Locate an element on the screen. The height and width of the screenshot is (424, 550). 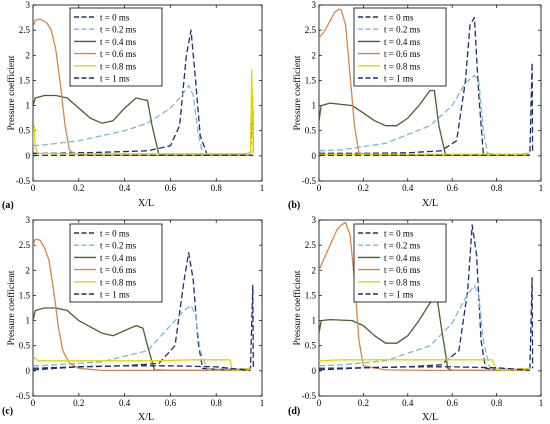
panel-label: (b) is located at coordinates (294, 205).